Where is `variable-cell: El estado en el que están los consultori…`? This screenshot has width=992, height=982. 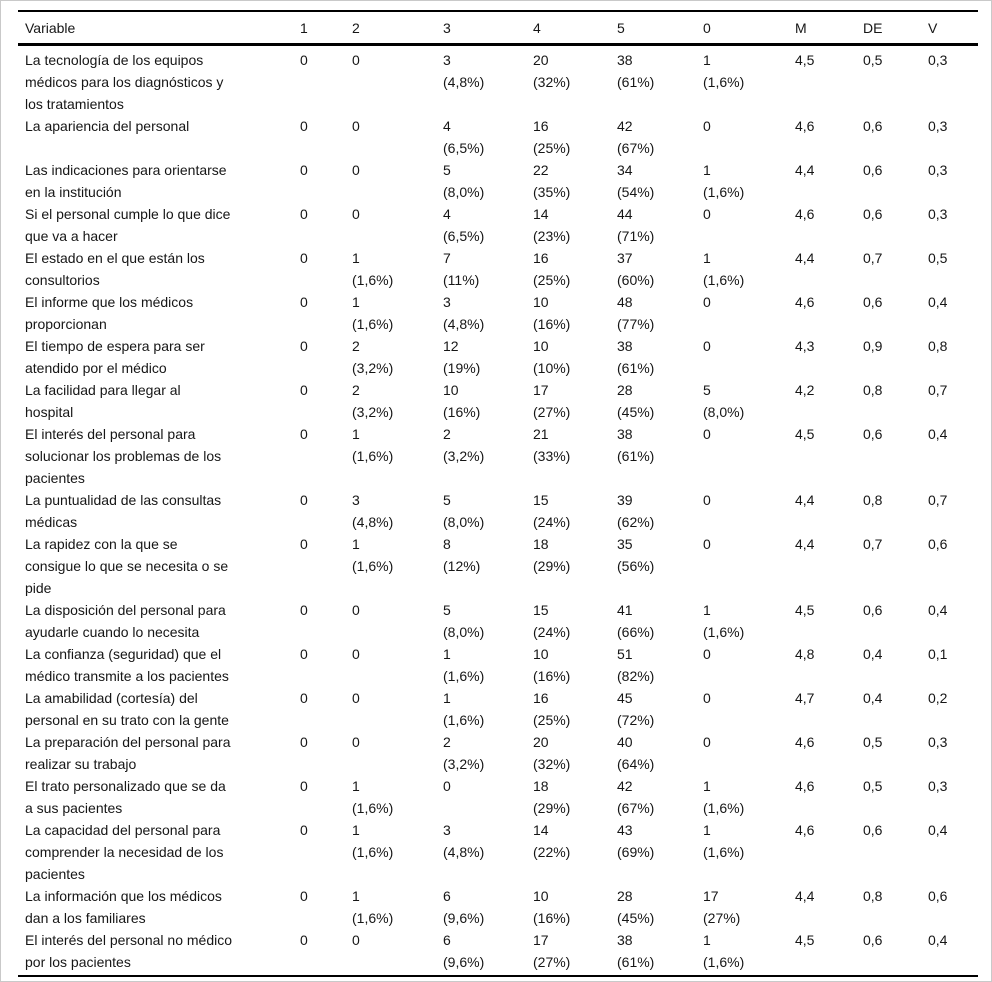 variable-cell: El estado en el que están los consultori… is located at coordinates (115, 269).